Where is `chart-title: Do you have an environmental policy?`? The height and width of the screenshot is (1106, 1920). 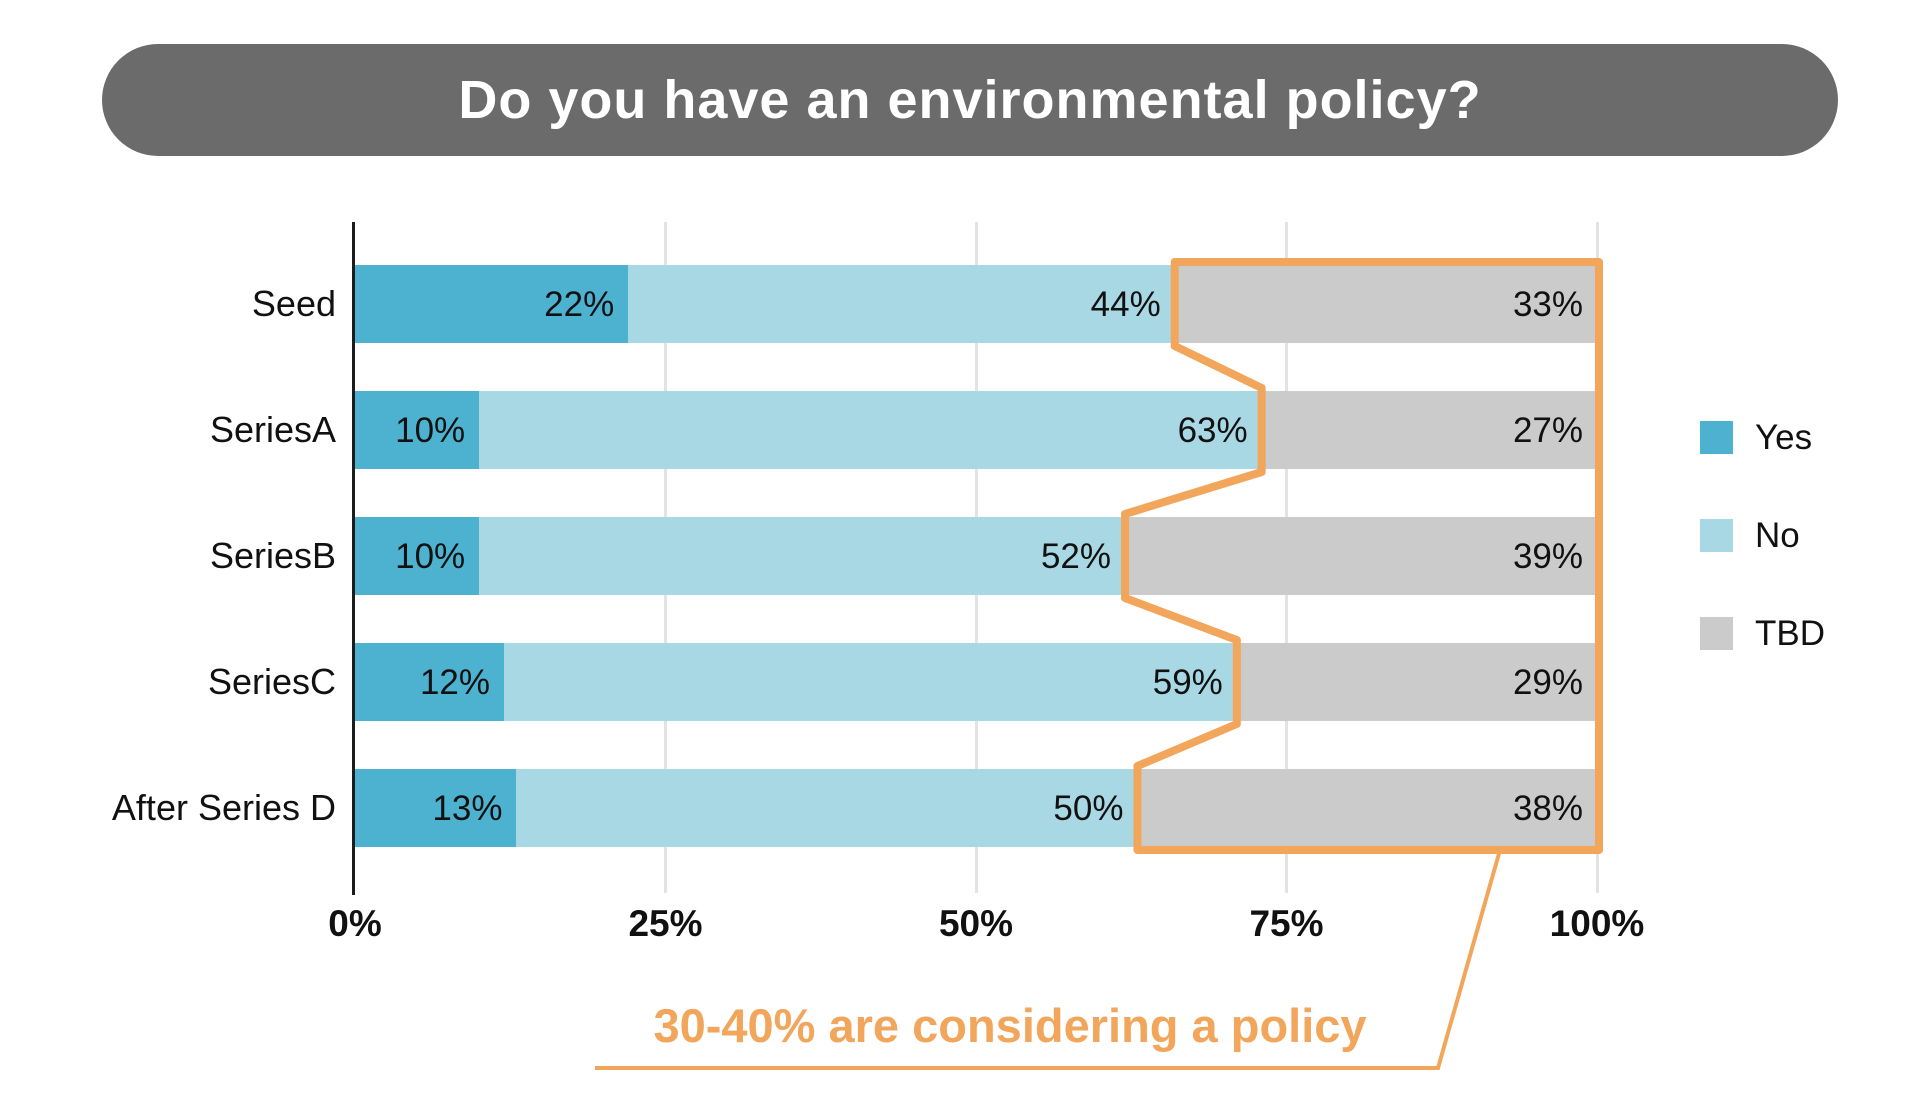 chart-title: Do you have an environmental policy? is located at coordinates (970, 100).